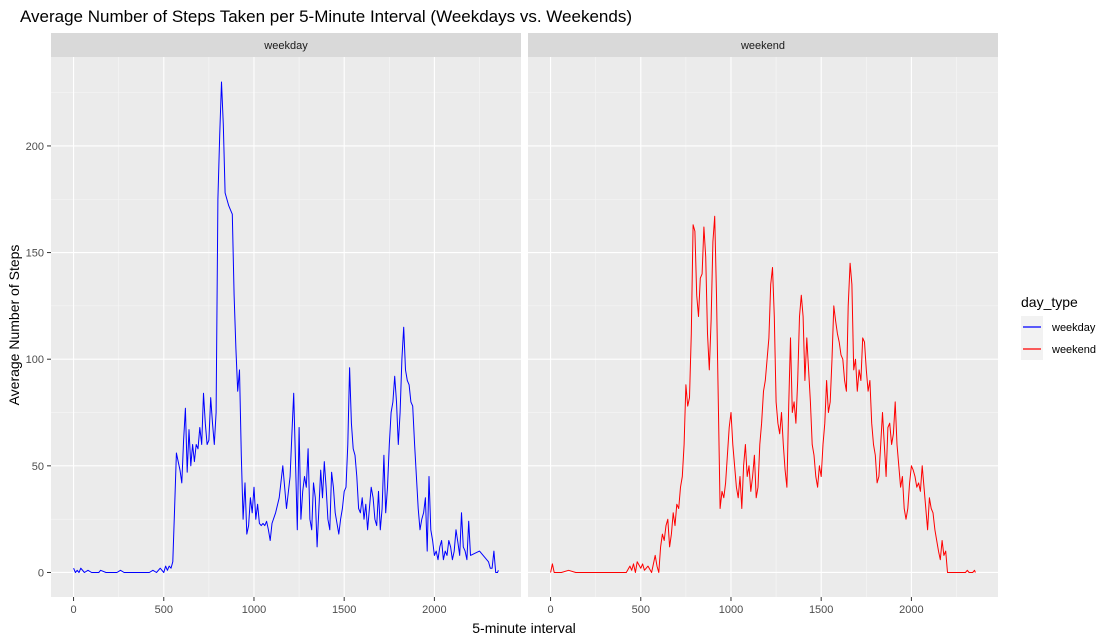 The width and height of the screenshot is (1112, 642). I want to click on x-axis-title: 5-minute interval, so click(524, 628).